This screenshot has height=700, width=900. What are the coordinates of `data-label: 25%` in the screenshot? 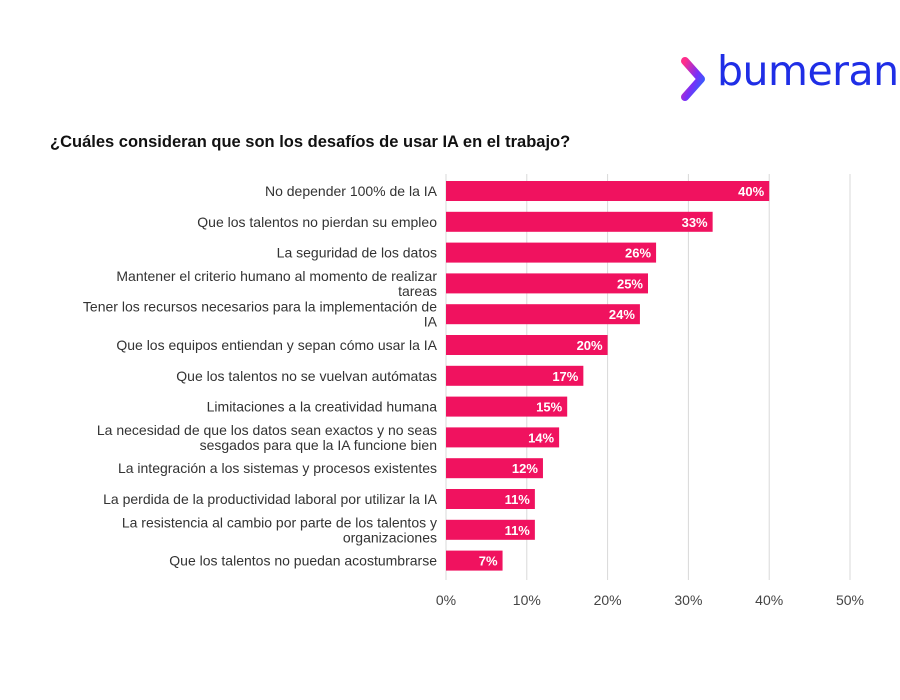 It's located at (630, 283).